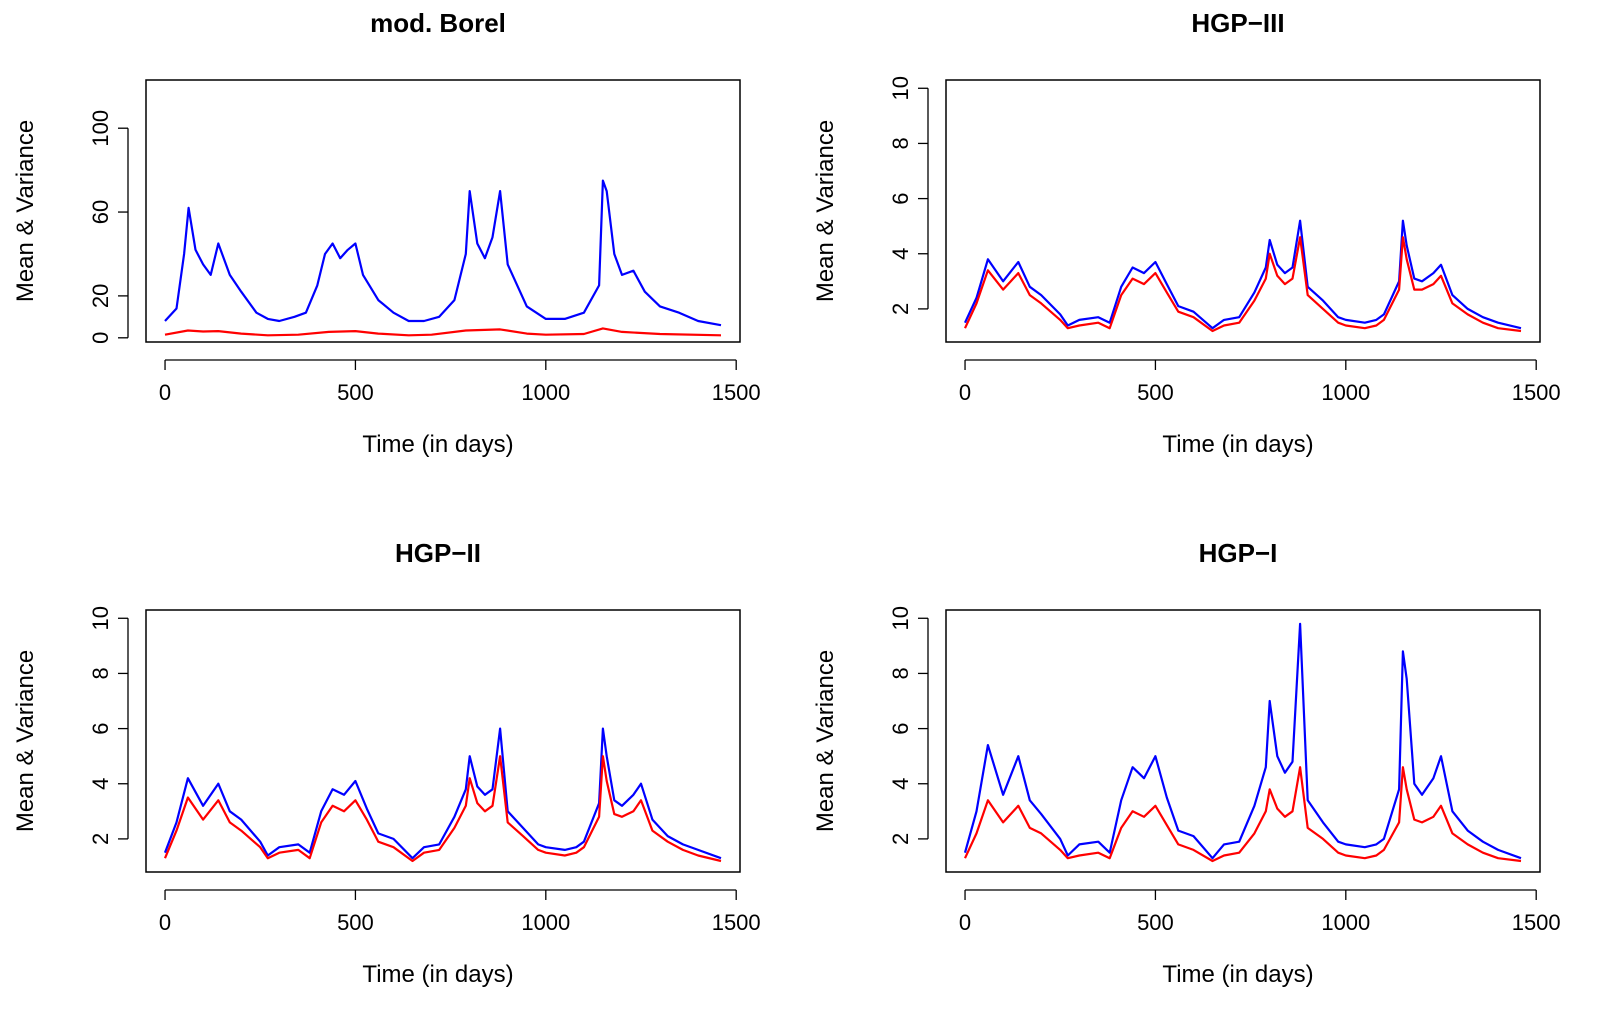 This screenshot has height=1017, width=1608. What do you see at coordinates (100, 338) in the screenshot?
I see `y-tick-label: 0` at bounding box center [100, 338].